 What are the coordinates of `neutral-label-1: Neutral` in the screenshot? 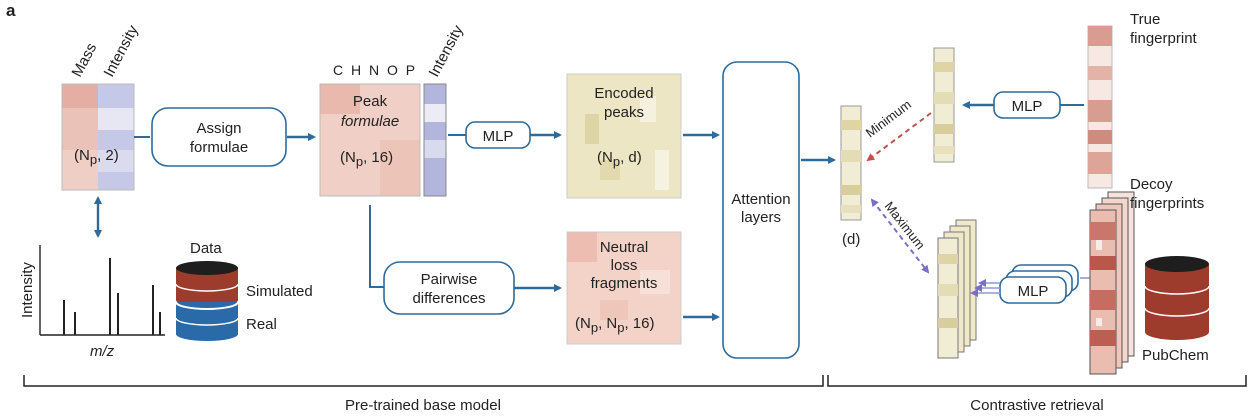 It's located at (624, 247).